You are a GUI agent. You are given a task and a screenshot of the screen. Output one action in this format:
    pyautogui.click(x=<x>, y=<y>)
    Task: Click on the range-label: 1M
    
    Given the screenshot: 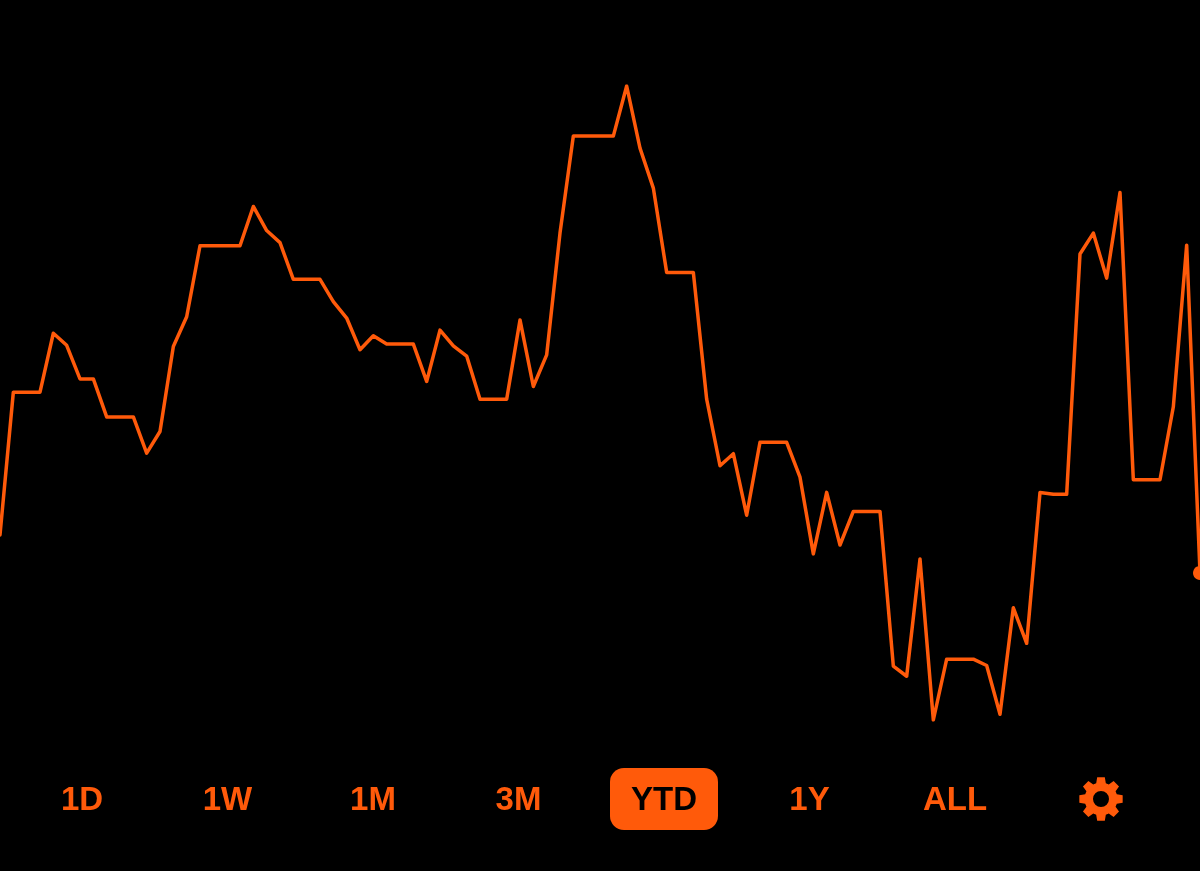 What is the action you would take?
    pyautogui.click(x=373, y=799)
    